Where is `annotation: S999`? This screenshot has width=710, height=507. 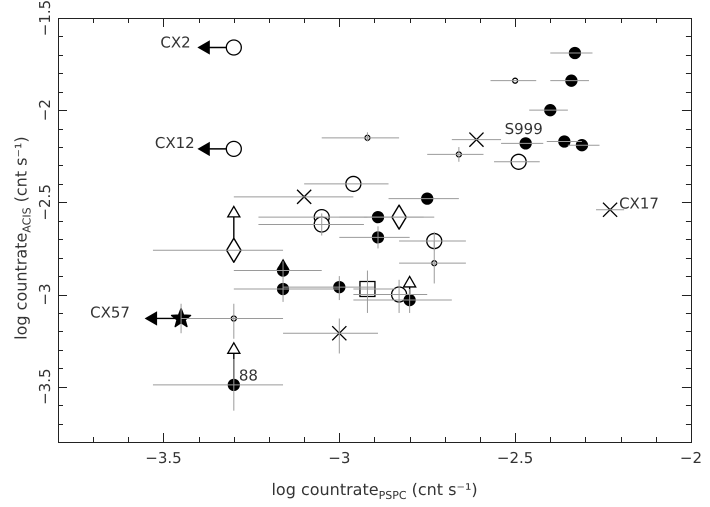
annotation: S999 is located at coordinates (523, 129).